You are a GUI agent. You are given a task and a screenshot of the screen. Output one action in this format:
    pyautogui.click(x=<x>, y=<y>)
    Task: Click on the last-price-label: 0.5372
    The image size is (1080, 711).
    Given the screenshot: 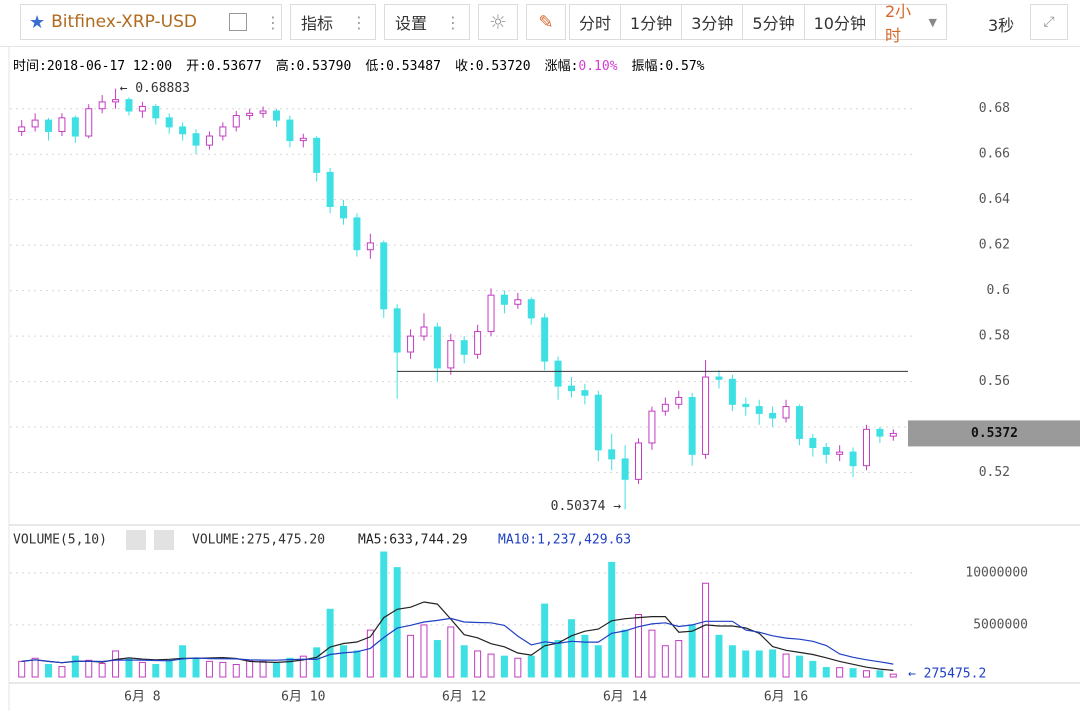 What is the action you would take?
    pyautogui.click(x=994, y=433)
    